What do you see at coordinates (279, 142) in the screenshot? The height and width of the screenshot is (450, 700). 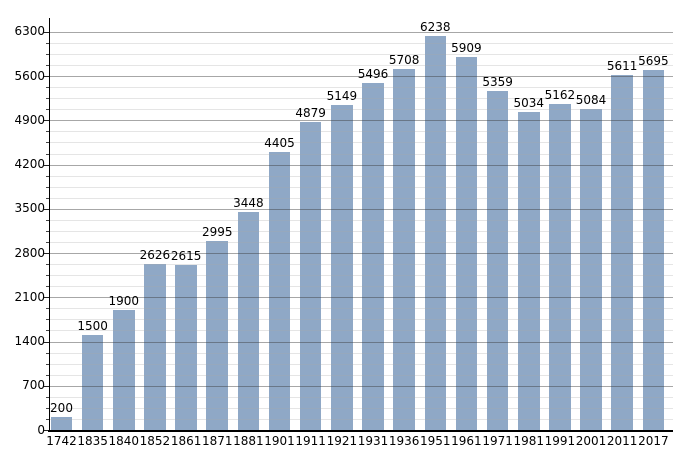 I see `bar-value-label: 4405` at bounding box center [279, 142].